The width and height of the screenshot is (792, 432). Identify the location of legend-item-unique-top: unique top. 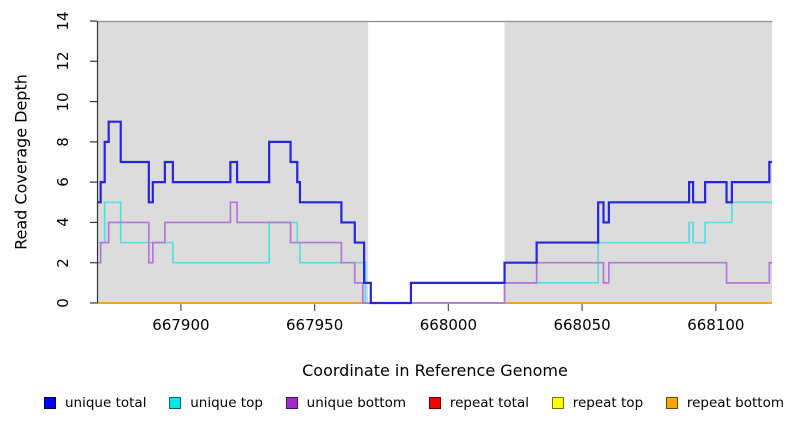
(216, 403).